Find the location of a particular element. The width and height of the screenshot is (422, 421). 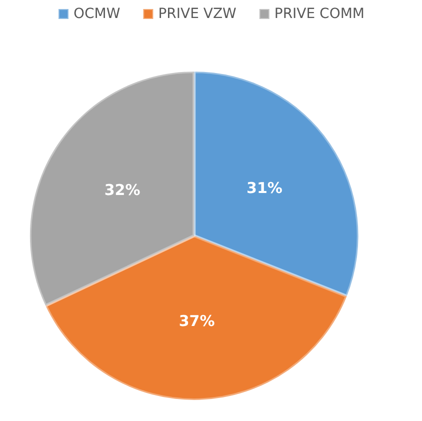

data-label: 31% is located at coordinates (264, 187).